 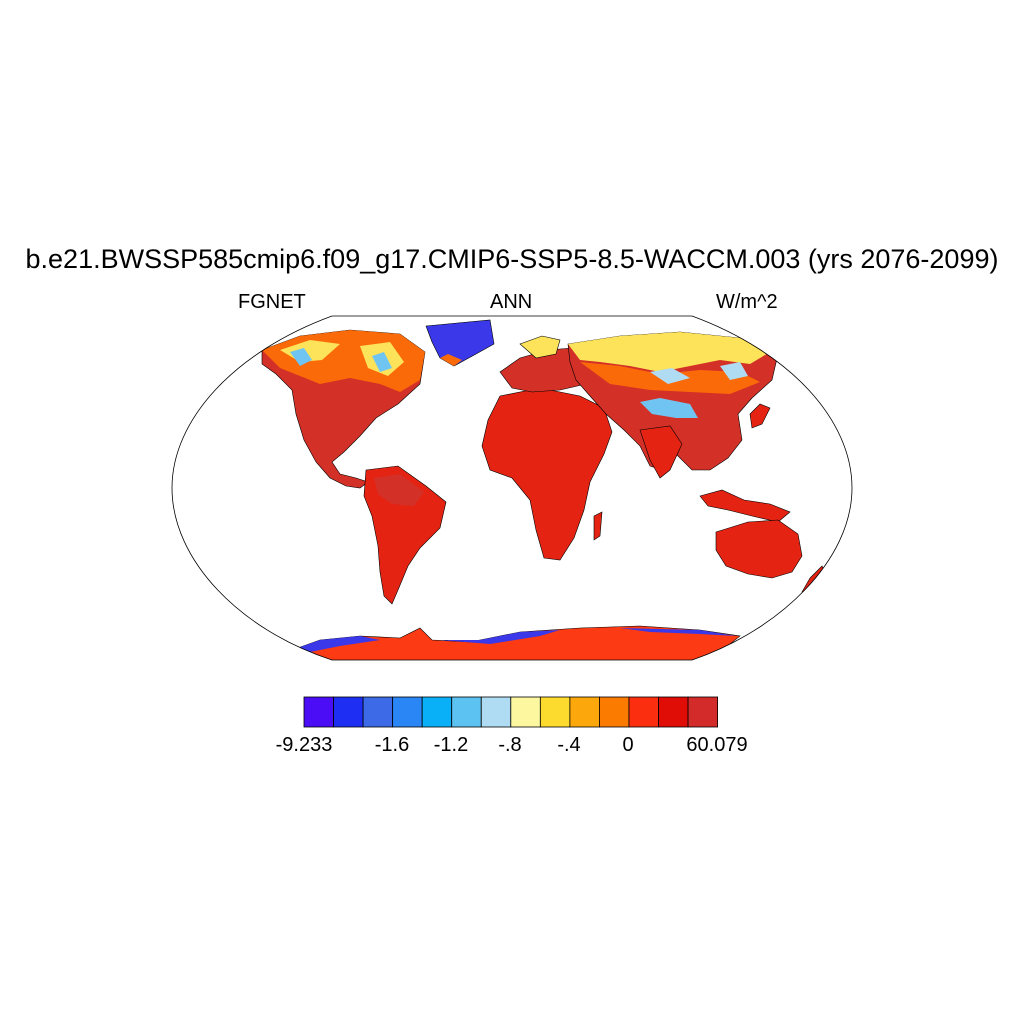 I want to click on tibet-blue, so click(x=669, y=408).